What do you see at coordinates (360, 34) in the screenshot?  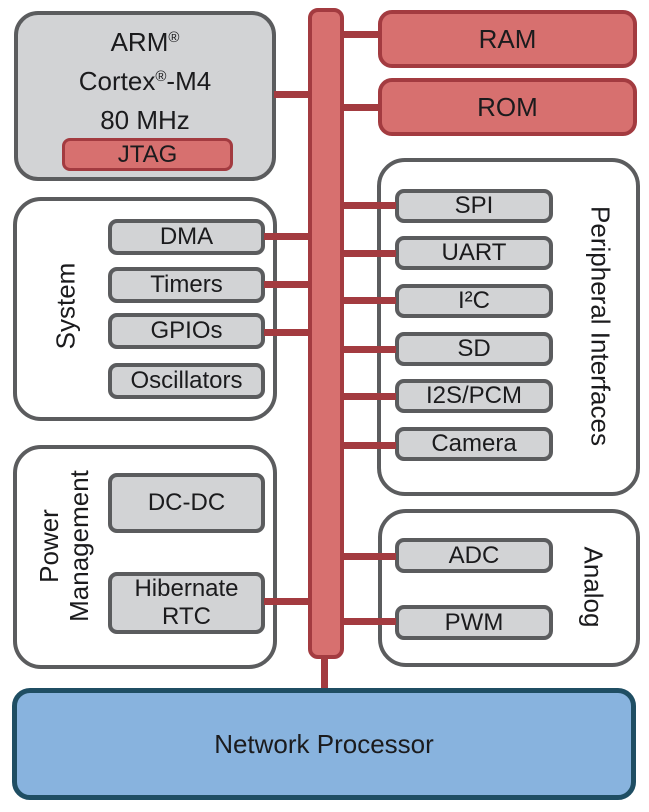 I see `connector-bus-ram` at bounding box center [360, 34].